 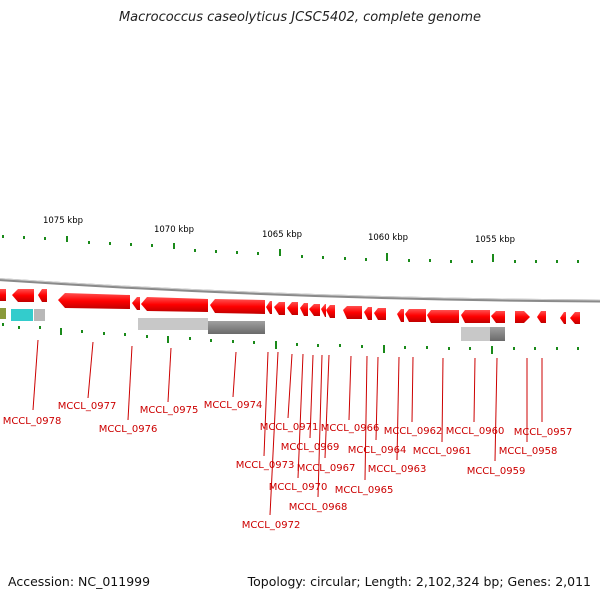 I want to click on genome-backbone-highlight, so click(x=300, y=289).